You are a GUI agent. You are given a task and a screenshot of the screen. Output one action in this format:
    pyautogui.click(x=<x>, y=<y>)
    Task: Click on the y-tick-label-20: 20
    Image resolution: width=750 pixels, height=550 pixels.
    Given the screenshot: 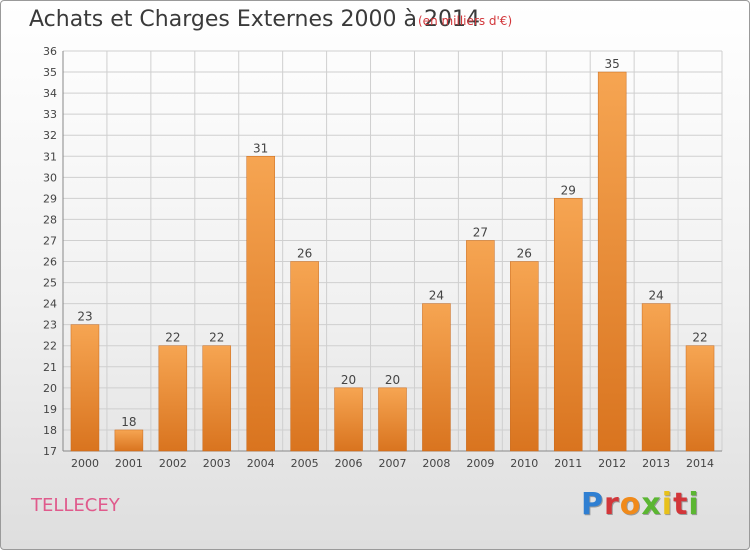 What is the action you would take?
    pyautogui.click(x=50, y=388)
    